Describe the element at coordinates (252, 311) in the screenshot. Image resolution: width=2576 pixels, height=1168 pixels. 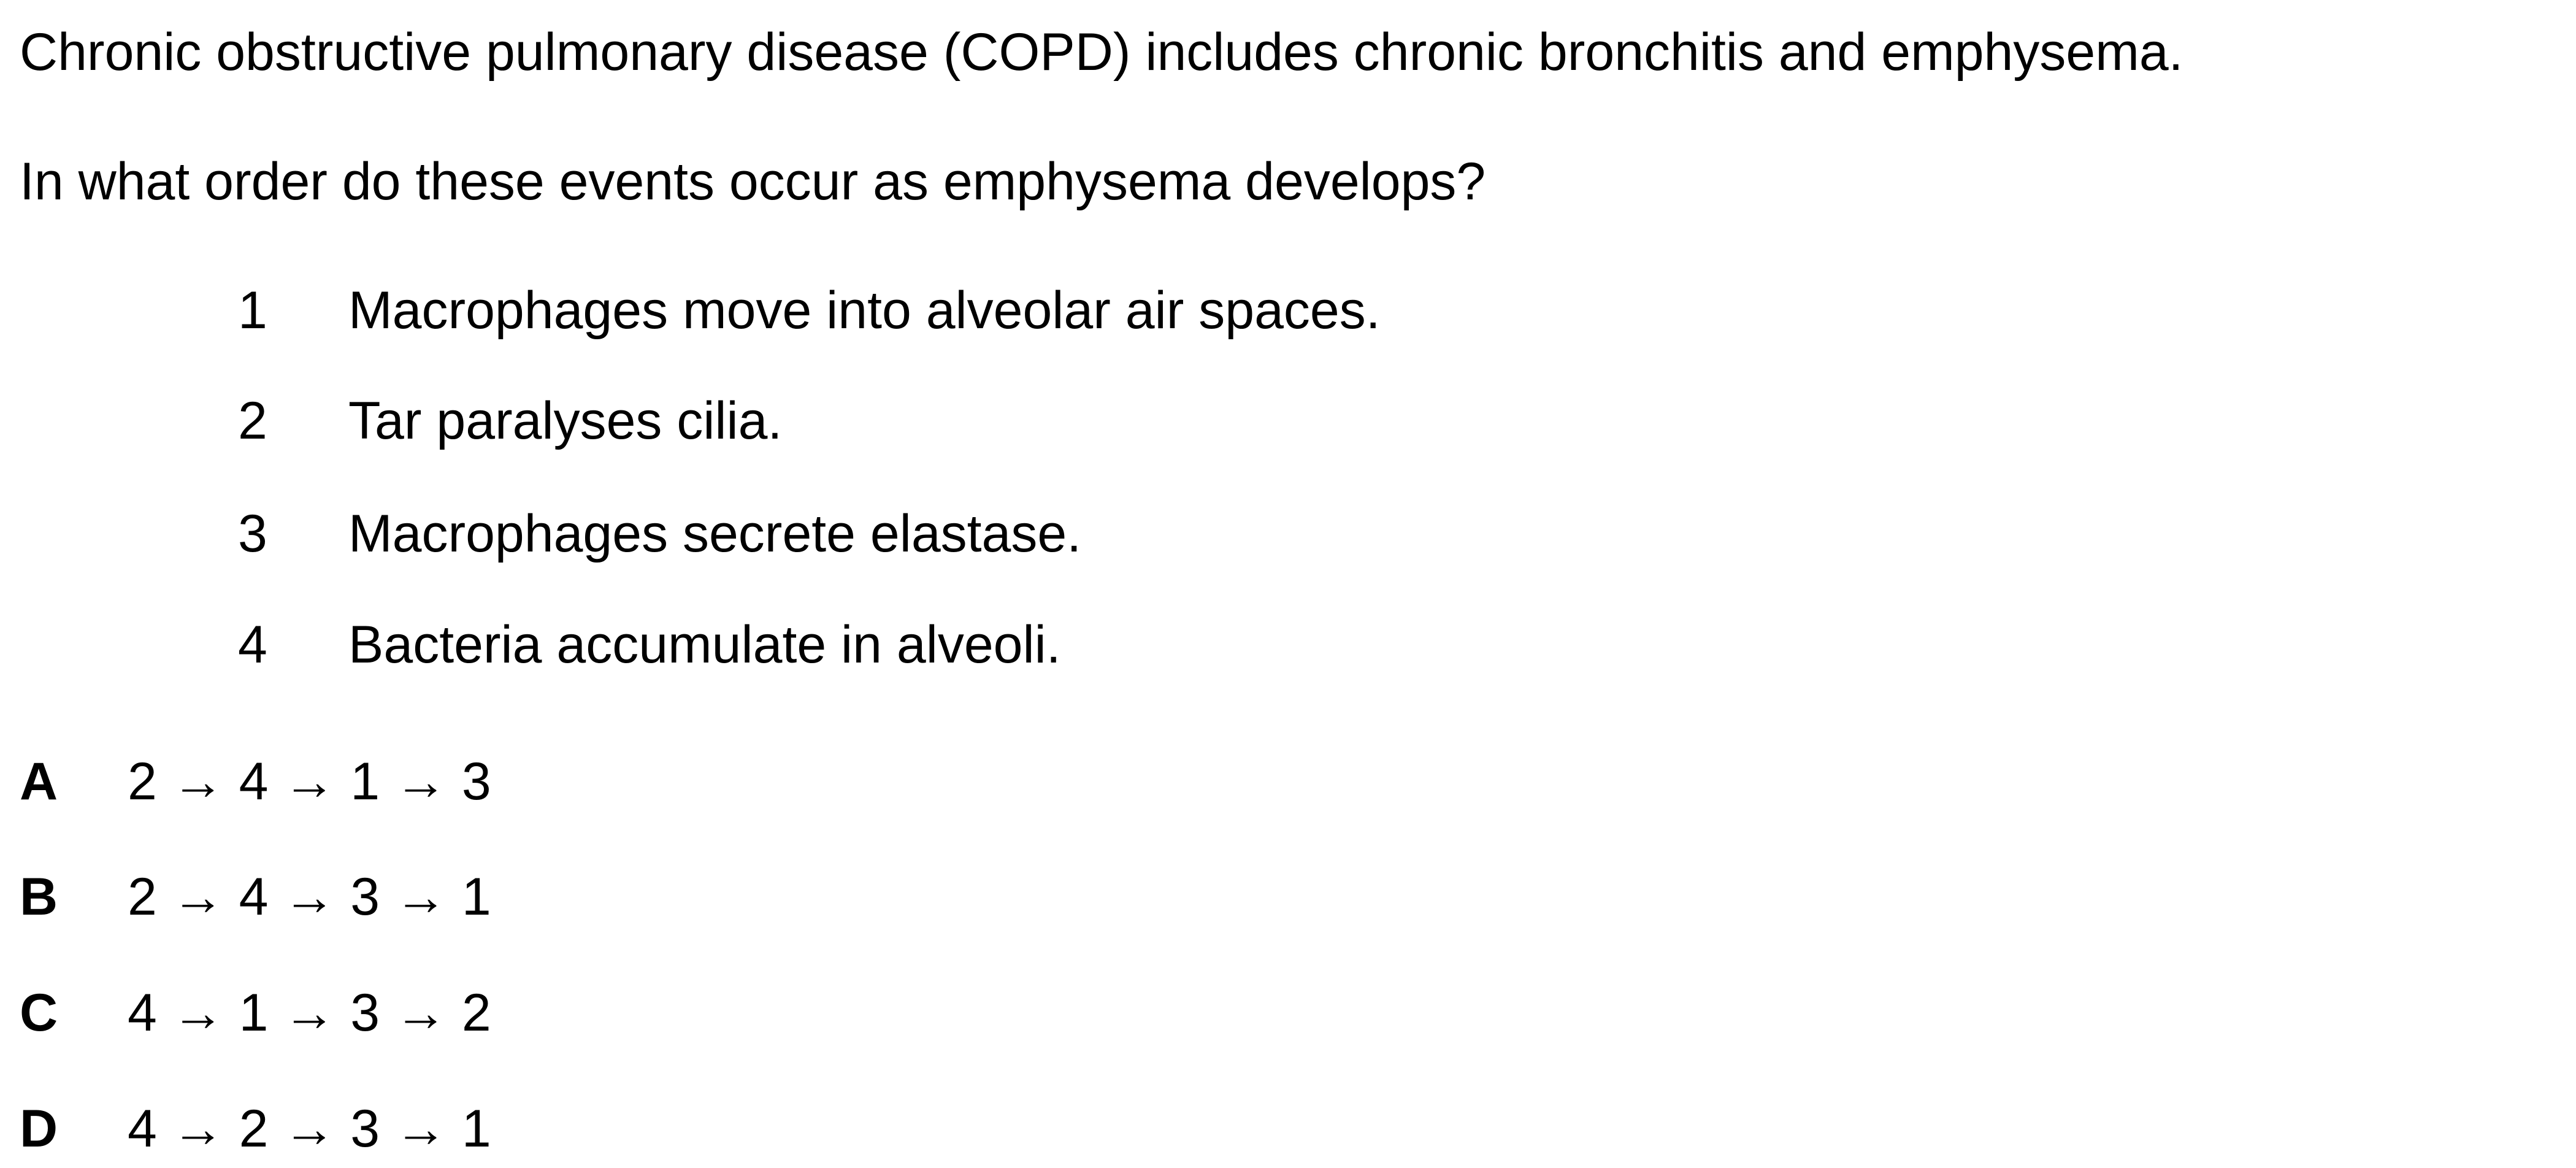
I see `statement-number: 1` at that location.